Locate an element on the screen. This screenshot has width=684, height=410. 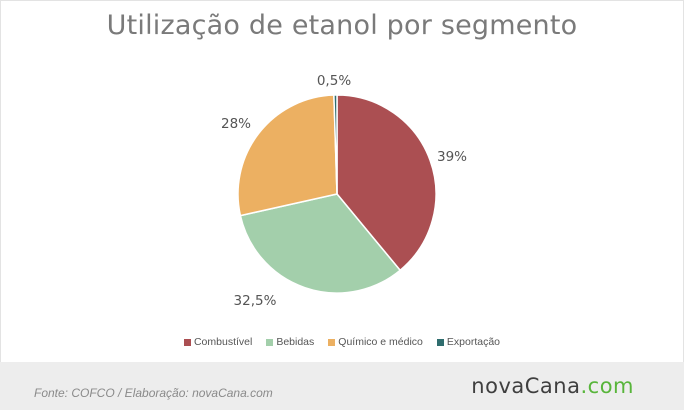
legend-item-quimico-medico: Químico e médico is located at coordinates (375, 342).